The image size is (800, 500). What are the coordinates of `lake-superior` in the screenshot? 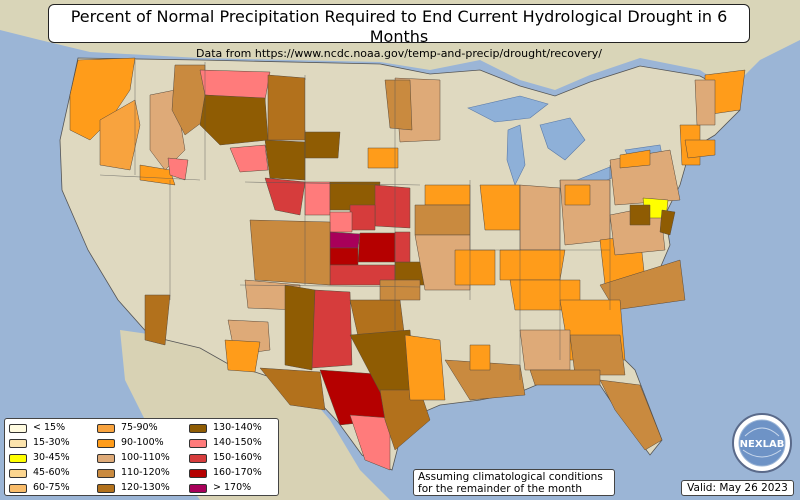 It's located at (508, 109).